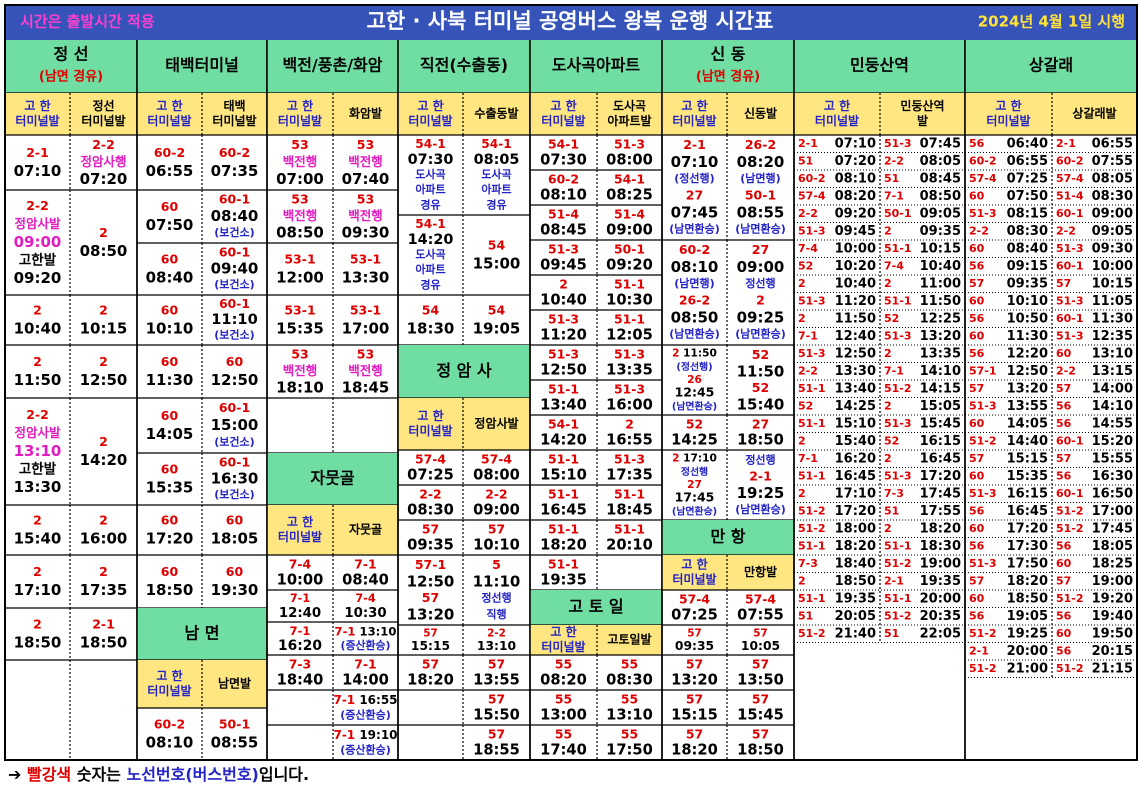 This screenshot has width=1139, height=790. I want to click on note: 정암사발, so click(37, 223).